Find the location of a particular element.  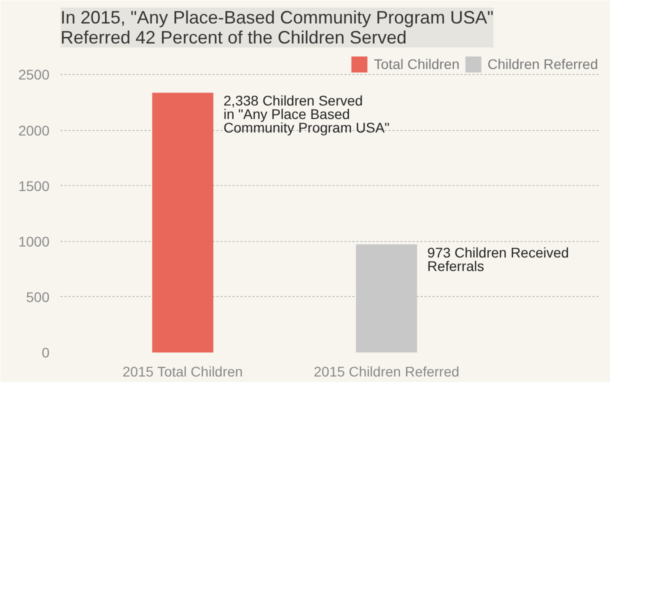

annotation: 2,338 Children Served in "Any Place Based Community Program USA" is located at coordinates (307, 114).